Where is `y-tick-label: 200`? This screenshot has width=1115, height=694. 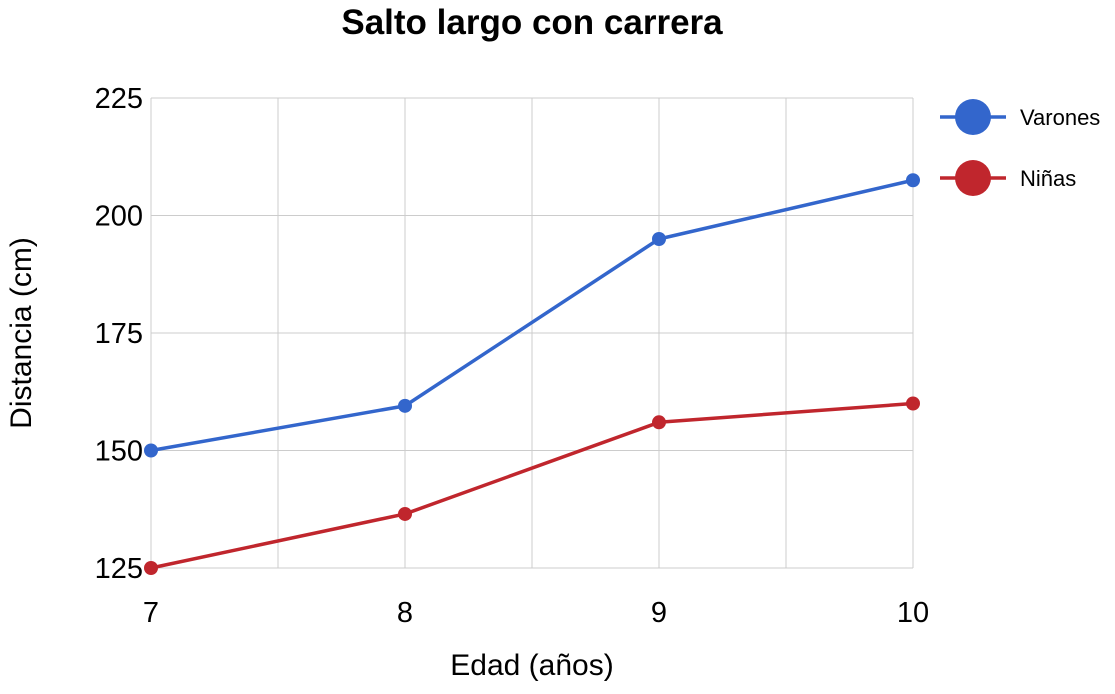
y-tick-label: 200 is located at coordinates (119, 217).